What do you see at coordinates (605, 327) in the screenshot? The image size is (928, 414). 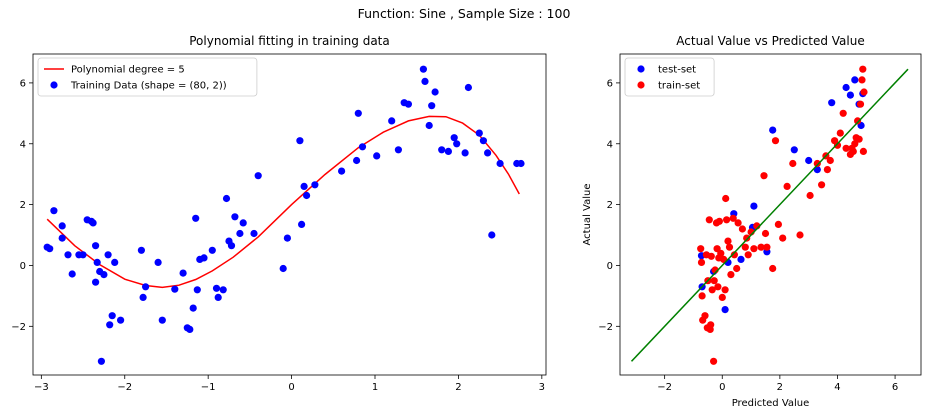 I see `right-y-tick-label: −2` at bounding box center [605, 327].